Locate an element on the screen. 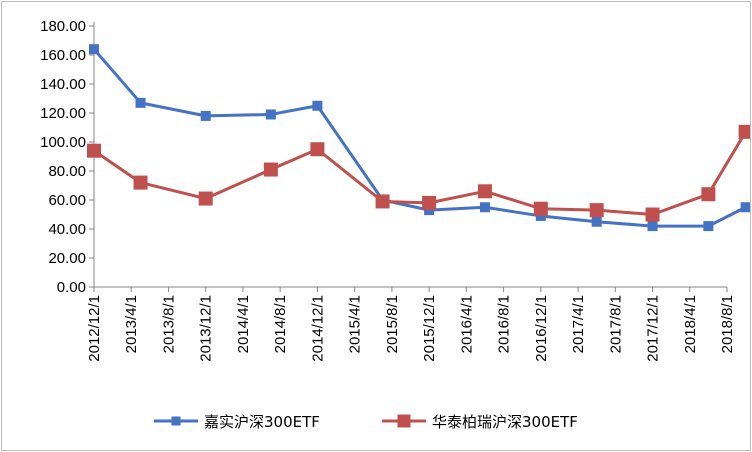 The width and height of the screenshot is (752, 452). x-tick-label: 2013/4/1 is located at coordinates (131, 324).